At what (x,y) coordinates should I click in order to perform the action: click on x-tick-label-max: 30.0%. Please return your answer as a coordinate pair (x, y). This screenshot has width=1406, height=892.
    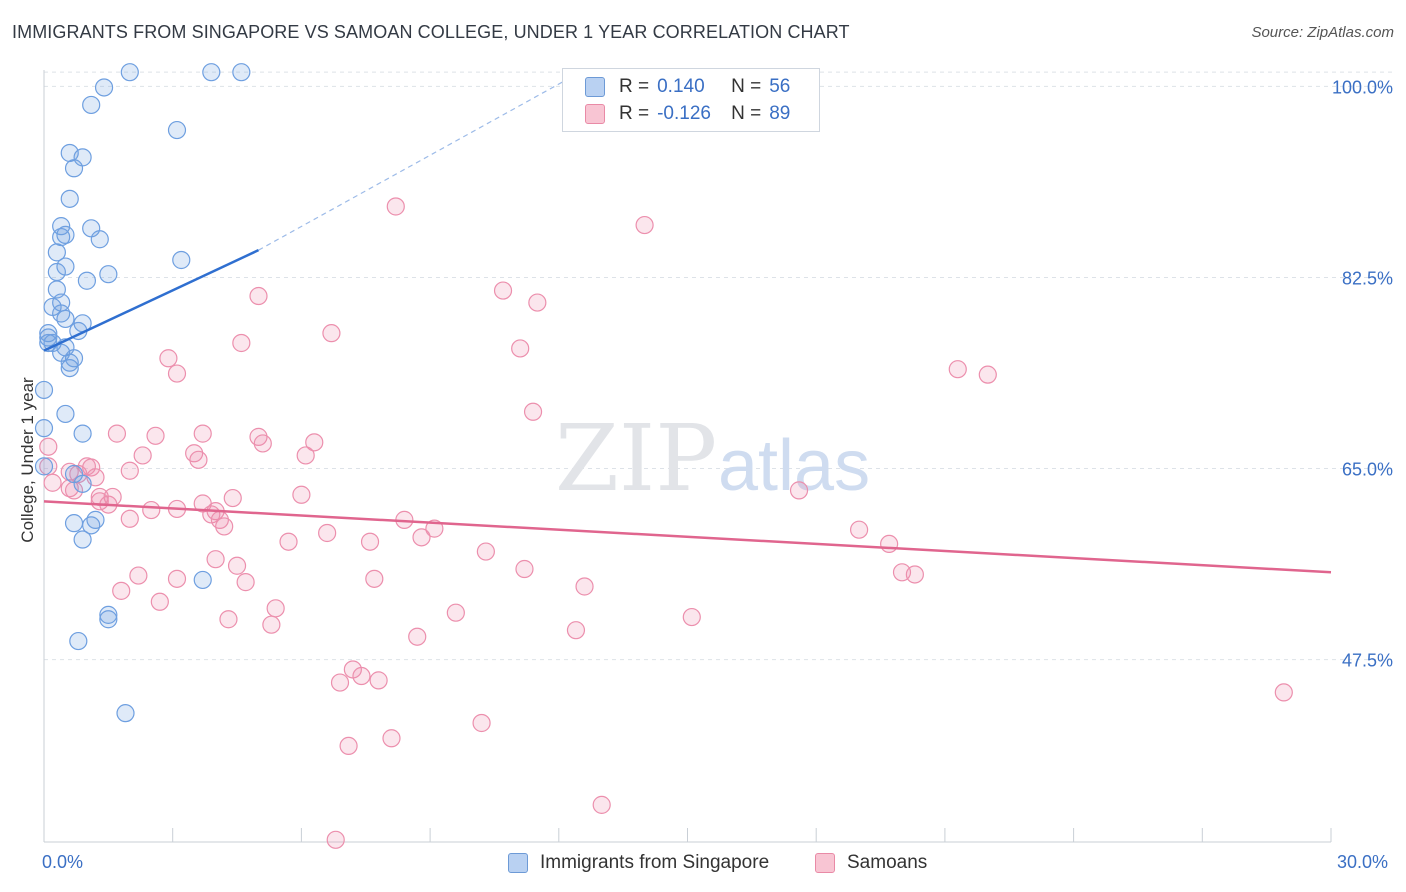
    Looking at the image, I should click on (1363, 862).